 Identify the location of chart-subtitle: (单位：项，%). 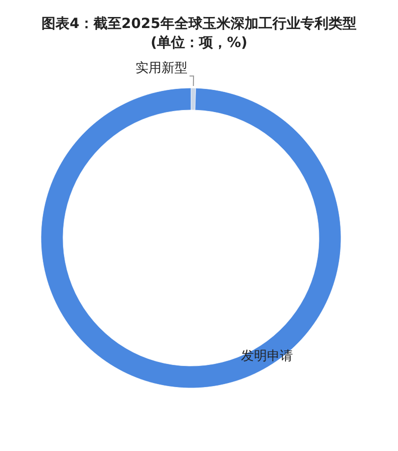
(199, 43).